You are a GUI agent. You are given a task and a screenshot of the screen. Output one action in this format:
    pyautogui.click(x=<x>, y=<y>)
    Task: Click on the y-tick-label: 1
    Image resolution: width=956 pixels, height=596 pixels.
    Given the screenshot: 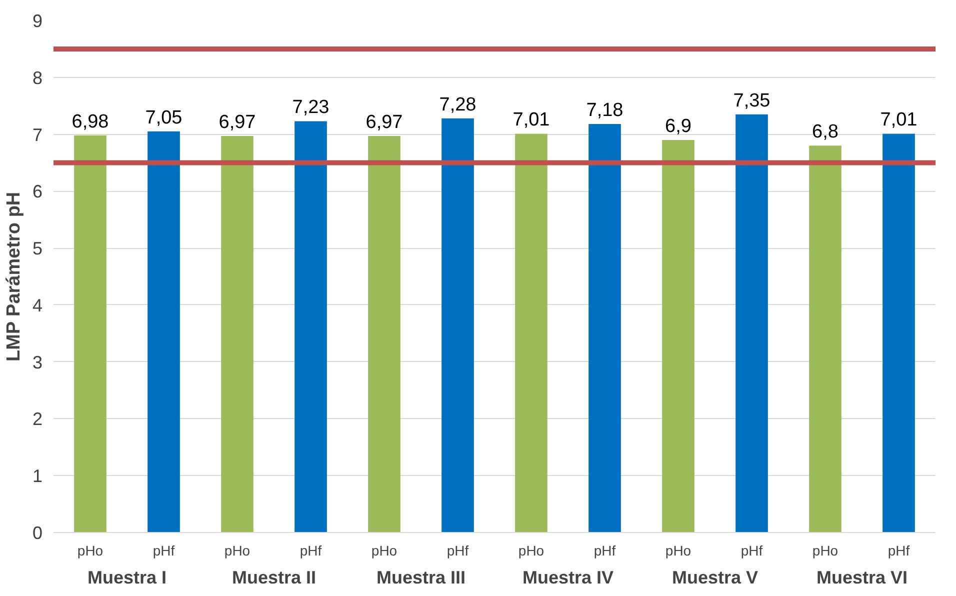 What is the action you would take?
    pyautogui.click(x=37, y=476)
    